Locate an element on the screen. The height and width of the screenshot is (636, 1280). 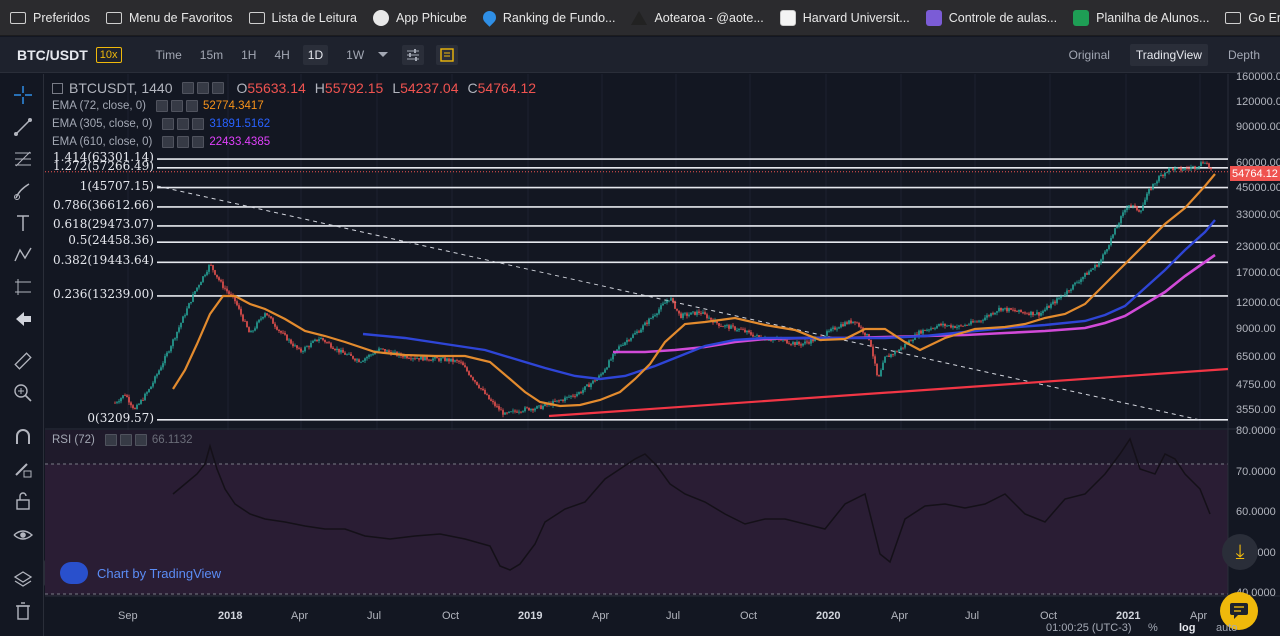
notes-icon is located at coordinates (447, 54).